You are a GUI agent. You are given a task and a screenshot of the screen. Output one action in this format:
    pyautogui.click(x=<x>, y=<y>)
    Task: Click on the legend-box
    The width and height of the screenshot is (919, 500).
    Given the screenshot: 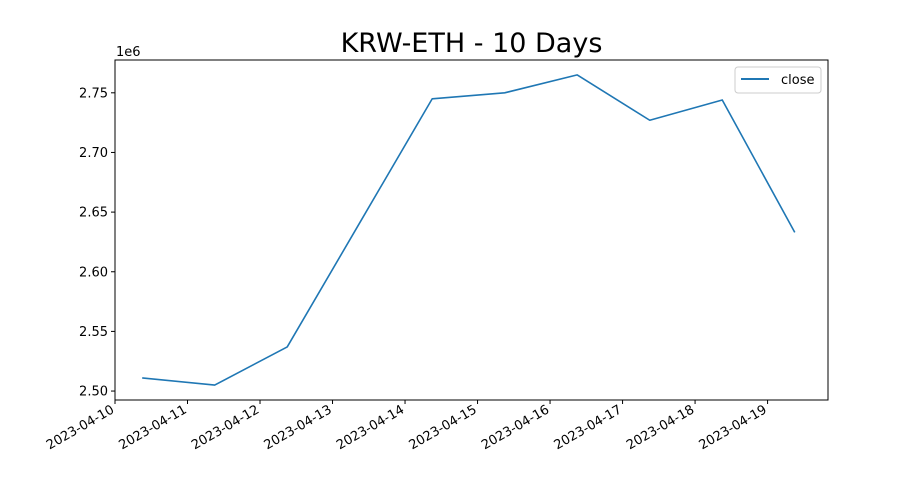 What is the action you would take?
    pyautogui.click(x=778, y=80)
    